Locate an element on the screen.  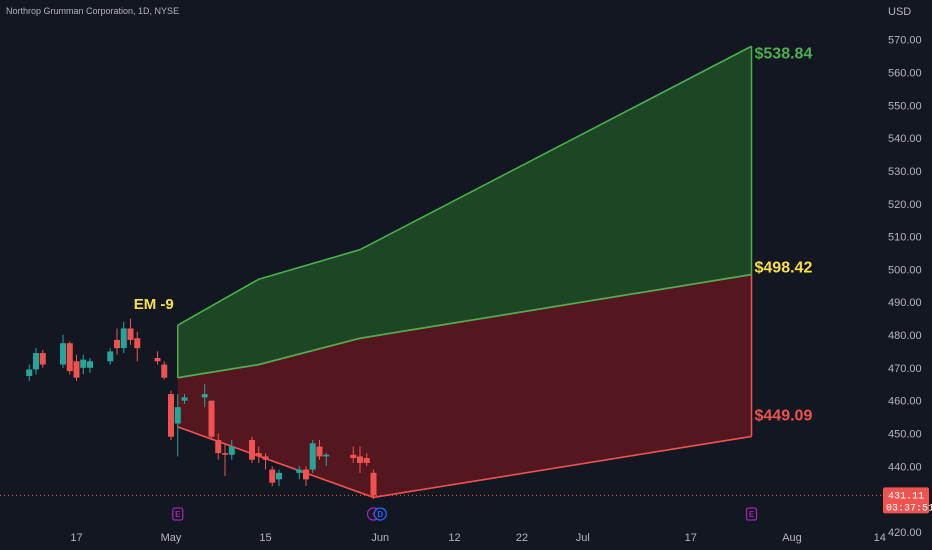
event-label: D is located at coordinates (380, 514).